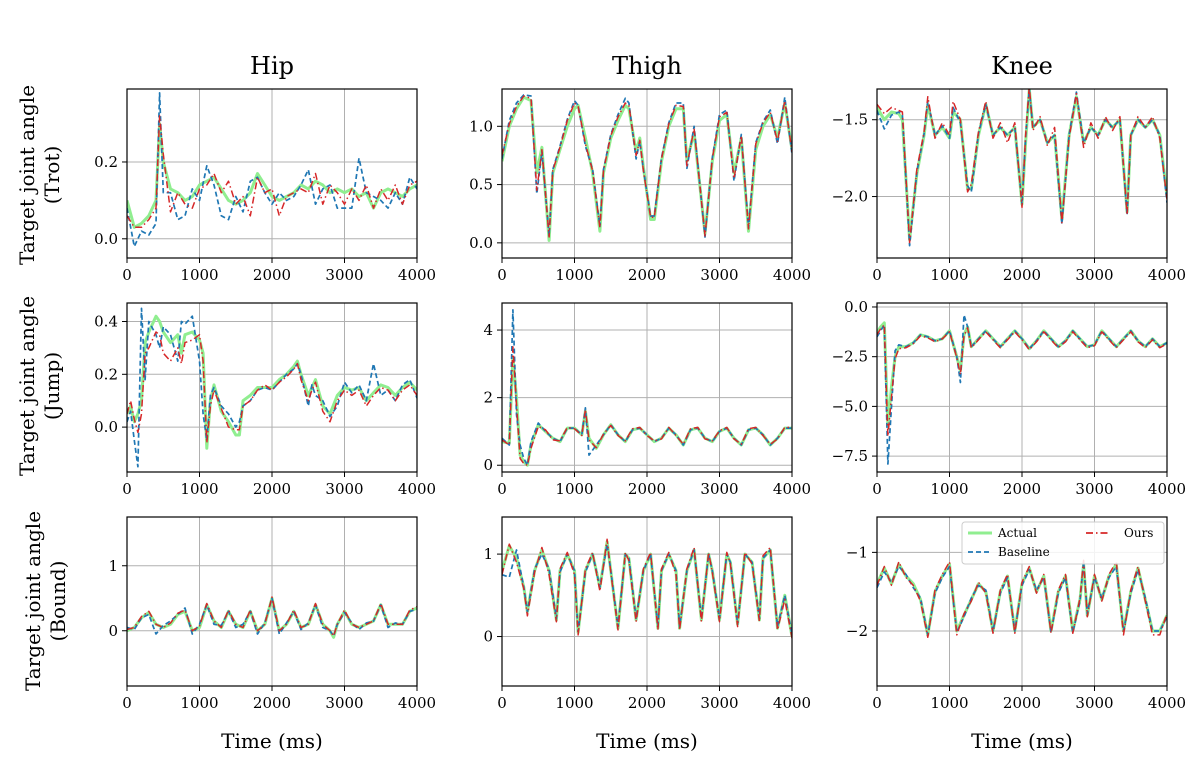 The height and width of the screenshot is (767, 1204). I want to click on trot-hip-xtick-label-1: 1000, so click(199, 275).